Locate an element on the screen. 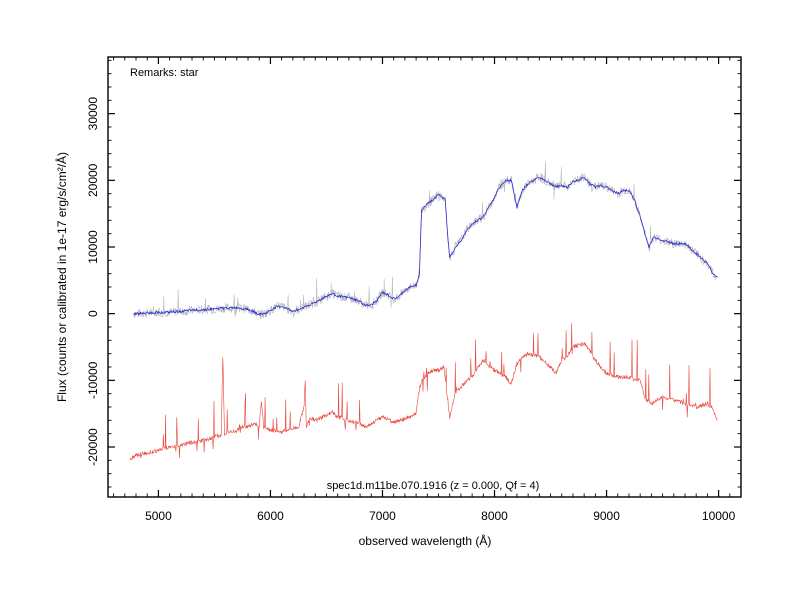 The width and height of the screenshot is (800, 600). y-tick-label: -10000 is located at coordinates (93, 380).